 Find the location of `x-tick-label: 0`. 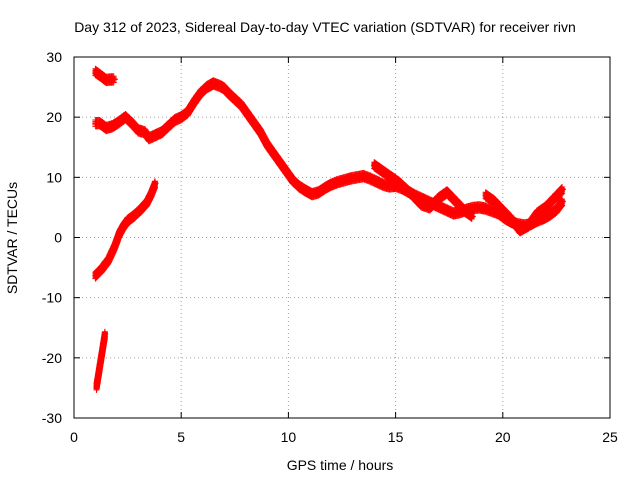

x-tick-label: 0 is located at coordinates (74, 437).